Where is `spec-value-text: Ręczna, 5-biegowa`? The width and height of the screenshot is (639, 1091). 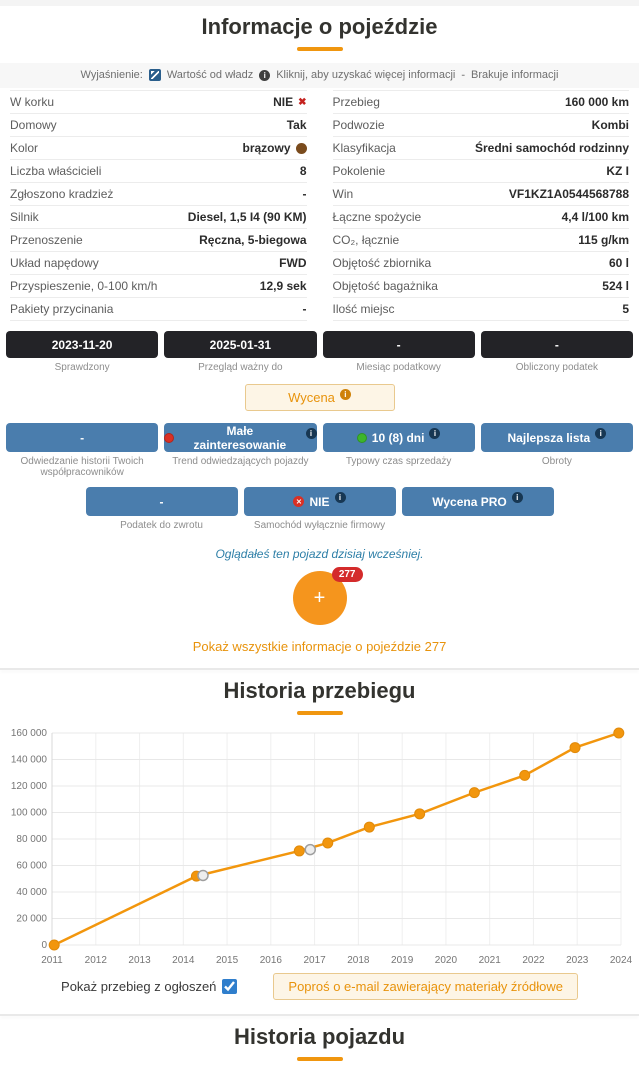 spec-value-text: Ręczna, 5-biegowa is located at coordinates (253, 240).